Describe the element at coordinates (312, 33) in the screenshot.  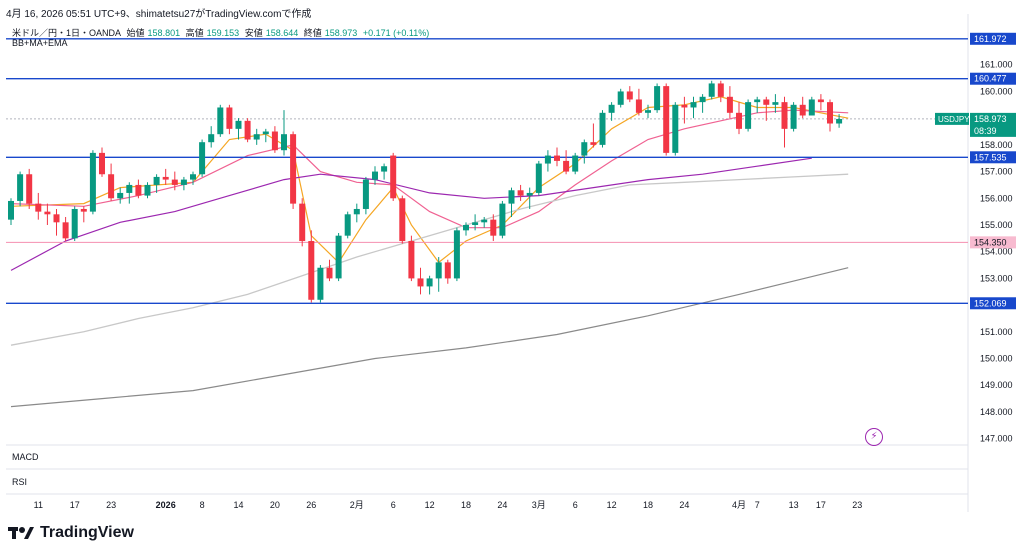
I see `close-label: 終値` at that location.